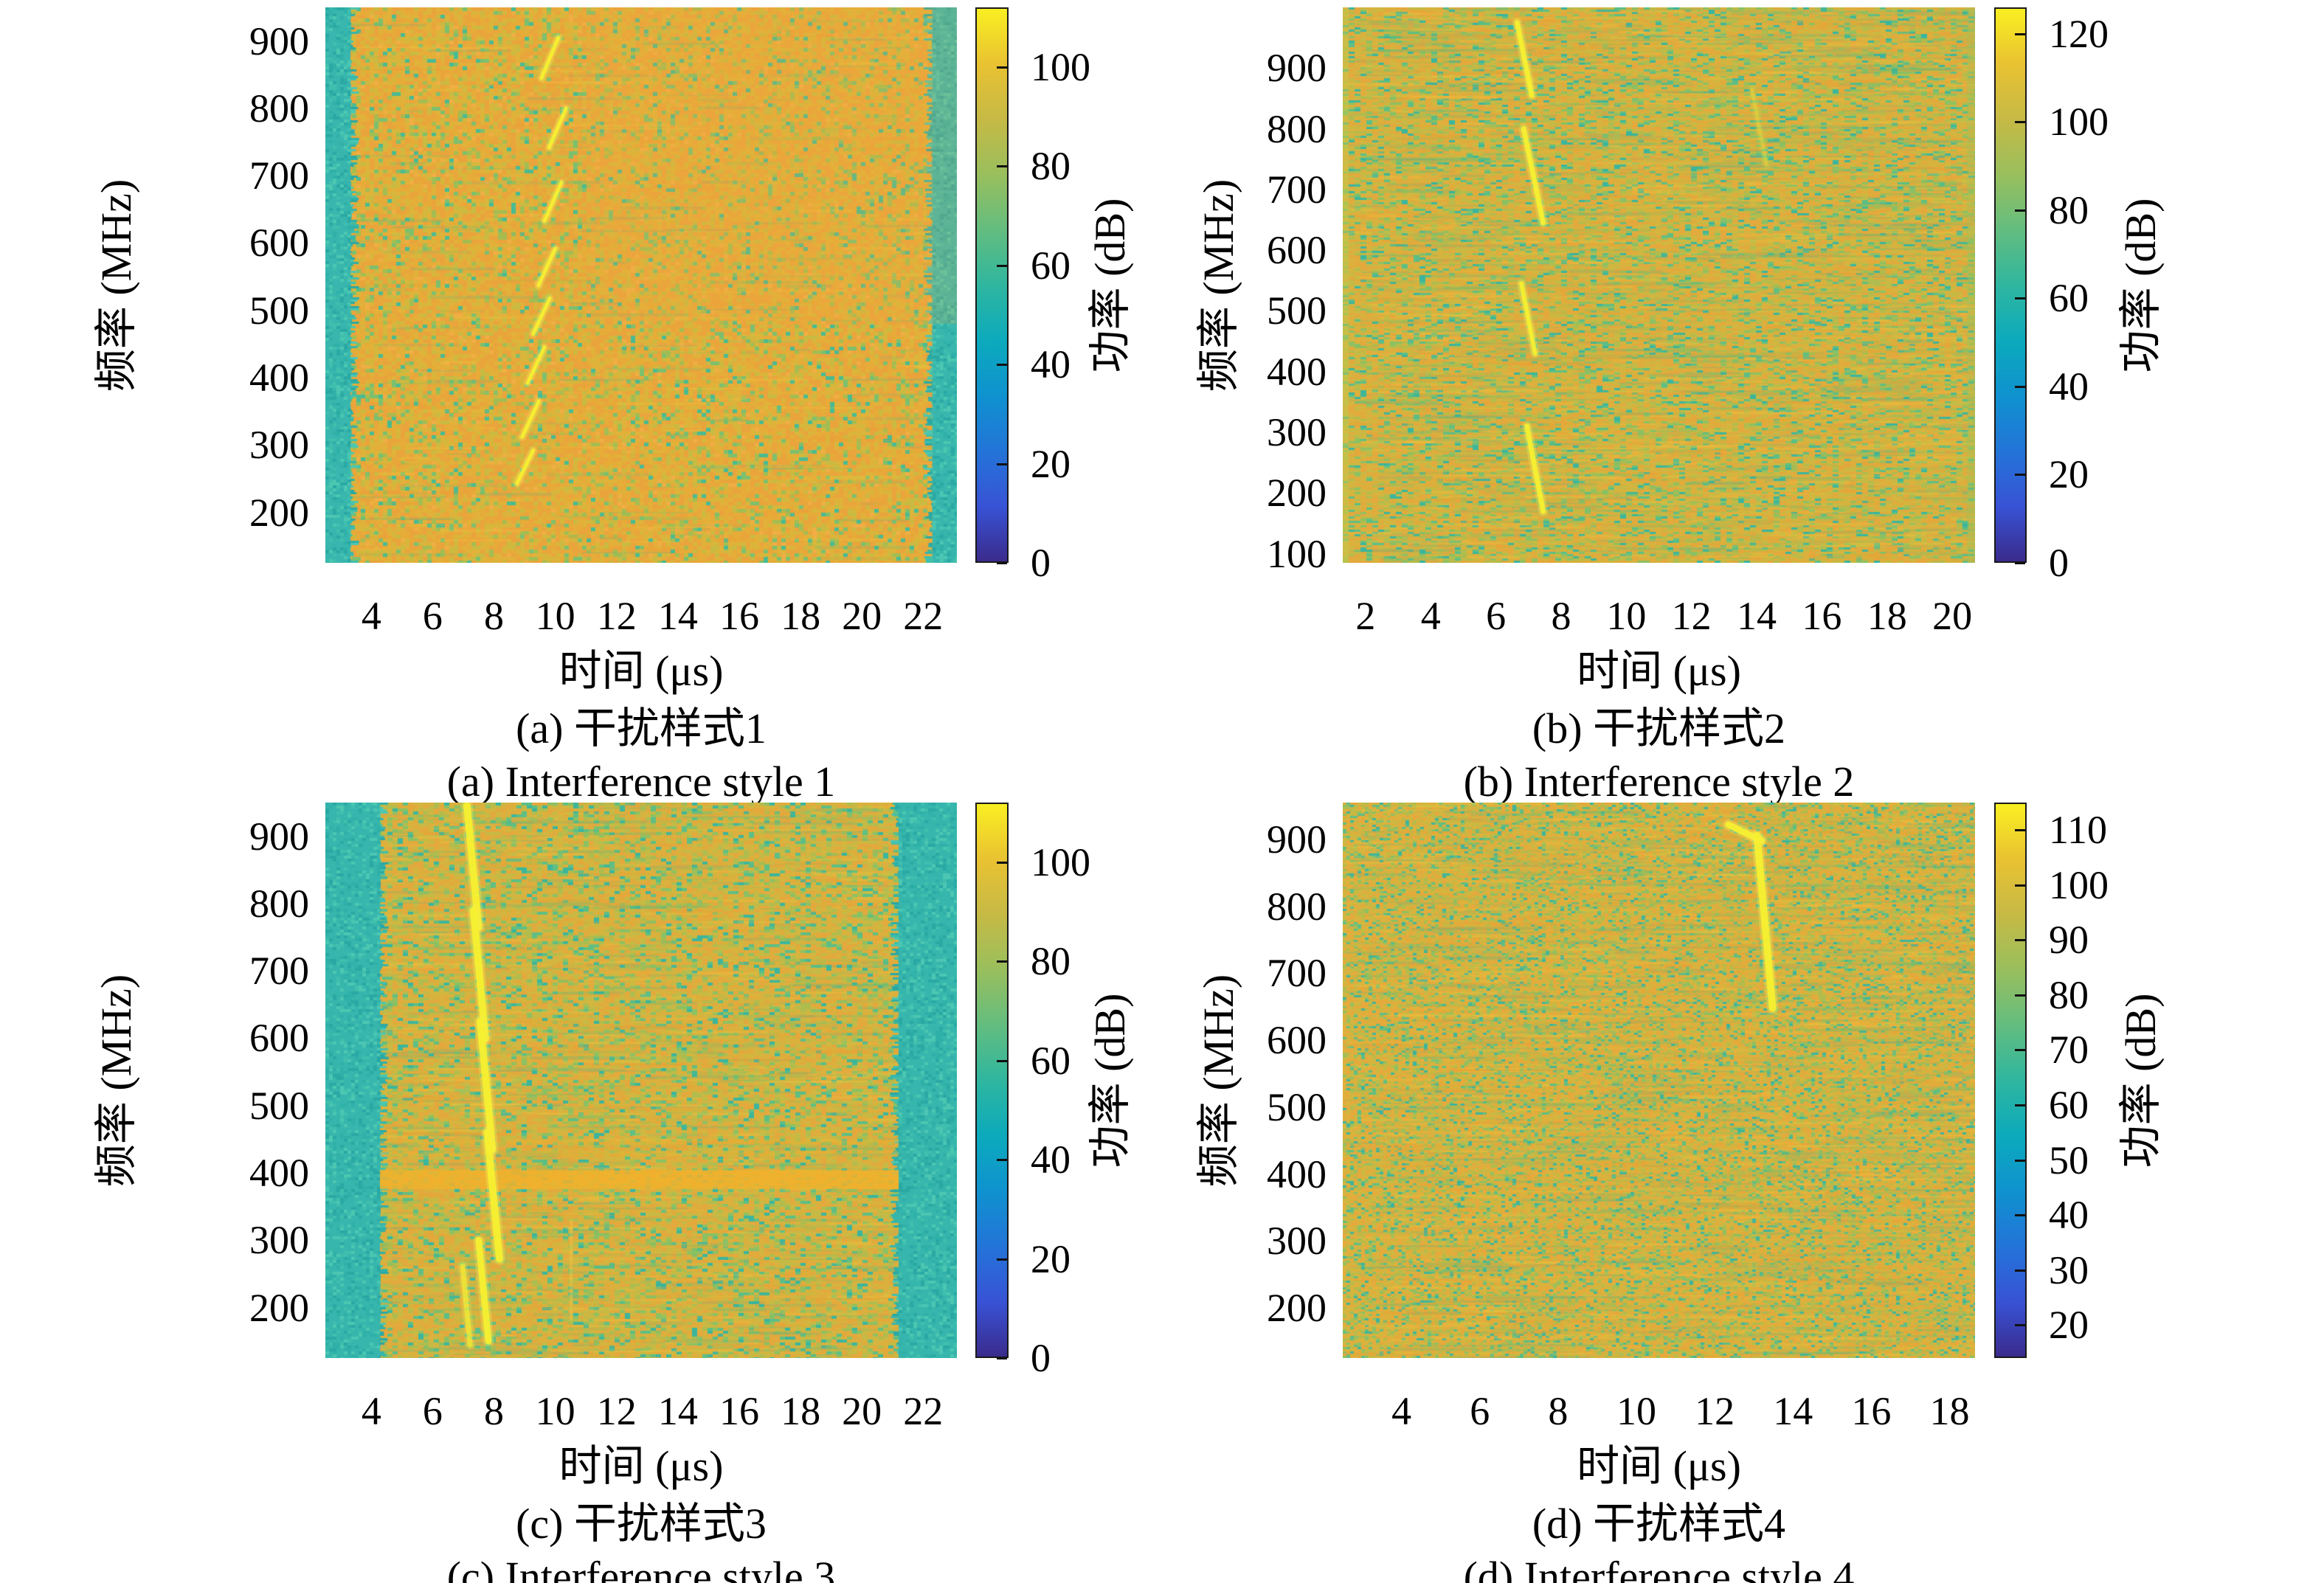 This screenshot has width=2324, height=1583. Describe the element at coordinates (1659, 1524) in the screenshot. I see `caption-zh-d: (d) 干扰样式4` at that location.